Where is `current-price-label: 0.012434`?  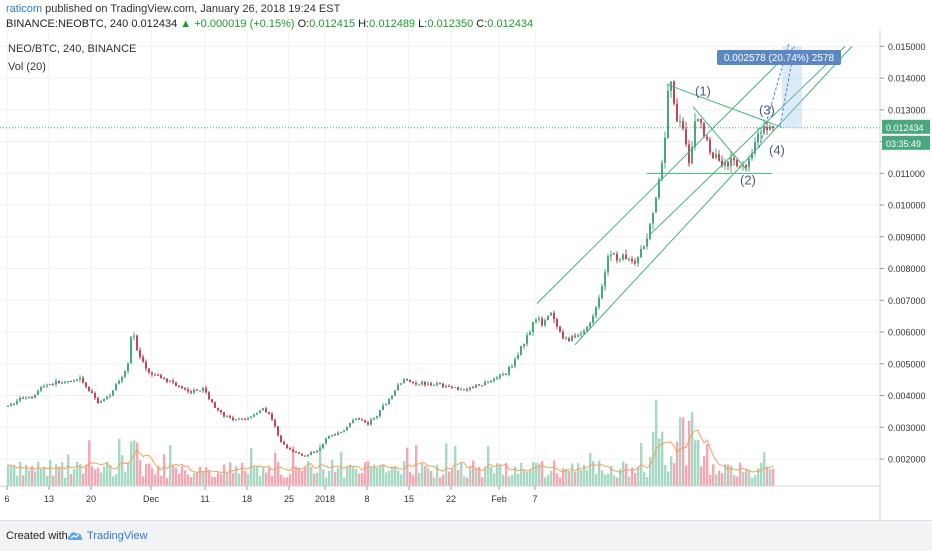 current-price-label: 0.012434 is located at coordinates (905, 128).